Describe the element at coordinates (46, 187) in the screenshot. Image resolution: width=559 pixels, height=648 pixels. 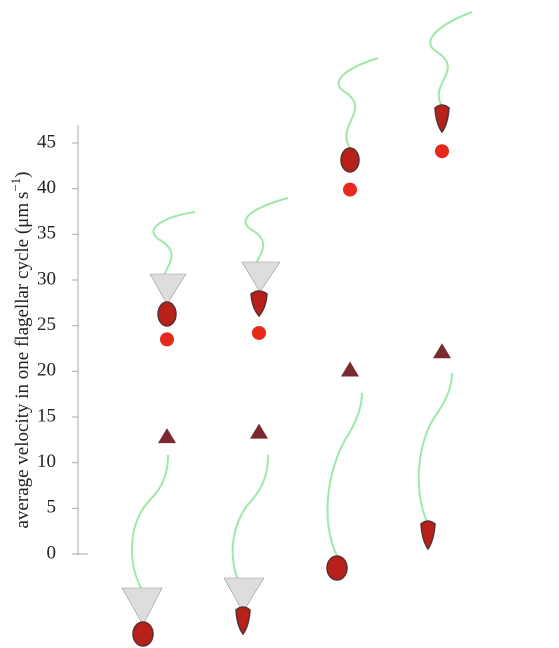
I see `y-tick-label: 40` at that location.